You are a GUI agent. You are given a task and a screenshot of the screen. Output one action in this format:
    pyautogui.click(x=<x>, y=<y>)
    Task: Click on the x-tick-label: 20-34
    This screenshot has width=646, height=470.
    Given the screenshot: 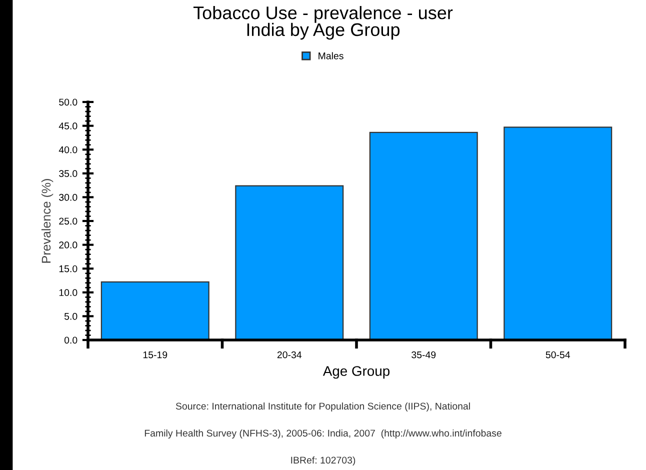 What is the action you would take?
    pyautogui.click(x=289, y=354)
    